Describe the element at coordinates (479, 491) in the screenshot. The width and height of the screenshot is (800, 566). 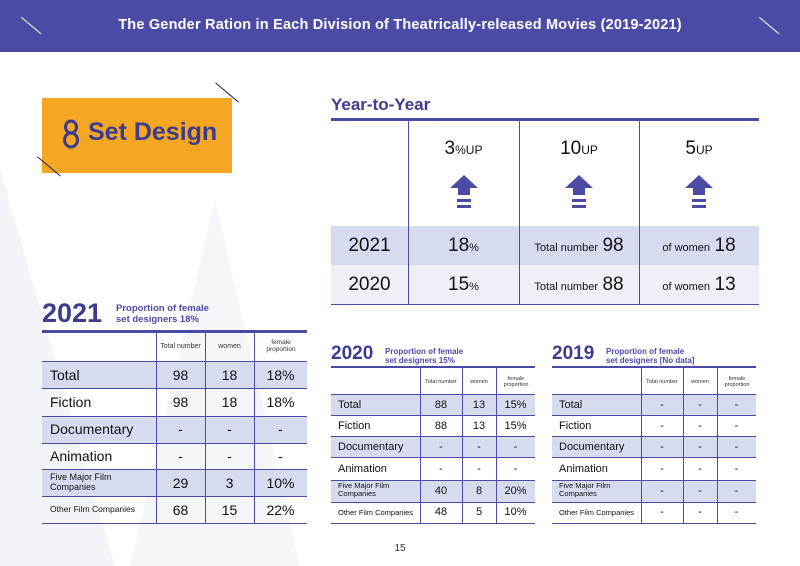
I see `cell-women: 8` at that location.